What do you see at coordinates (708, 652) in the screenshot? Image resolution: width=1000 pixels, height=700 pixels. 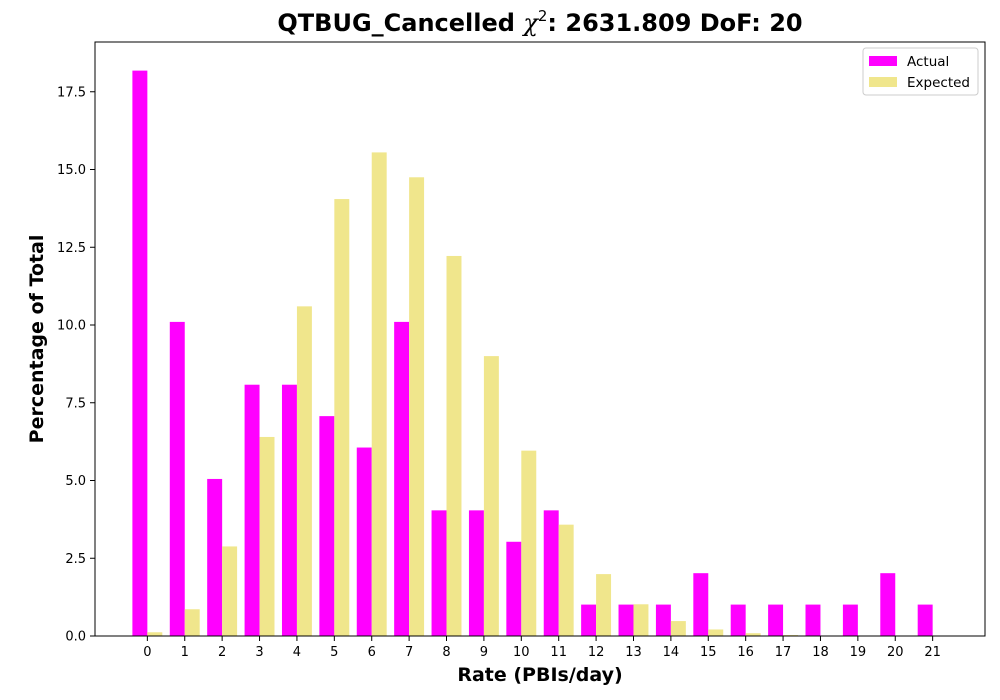 I see `x-tick-label: 15` at bounding box center [708, 652].